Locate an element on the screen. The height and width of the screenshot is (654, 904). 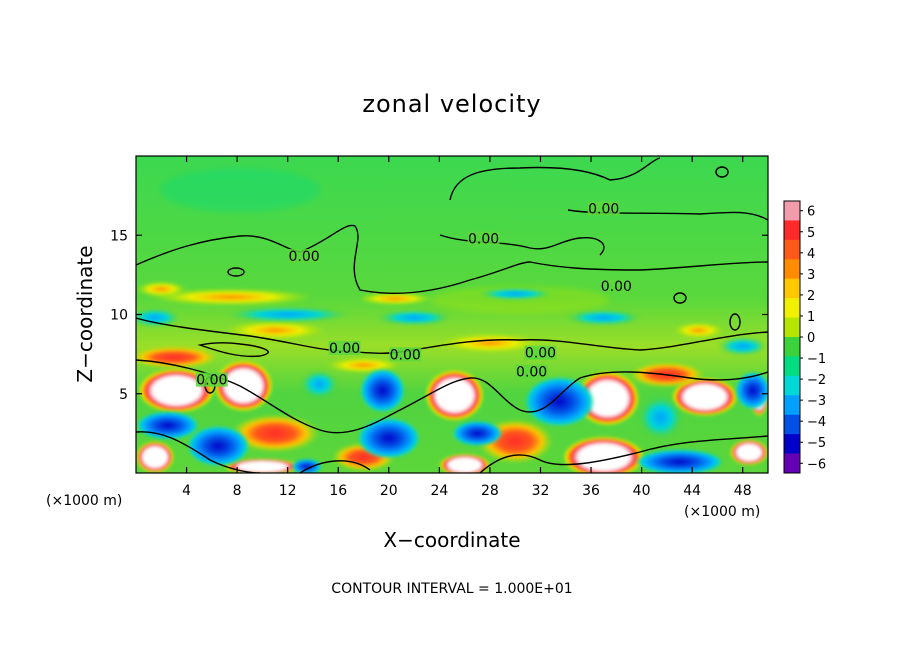
contour-label-4: 0.00 is located at coordinates (616, 287).